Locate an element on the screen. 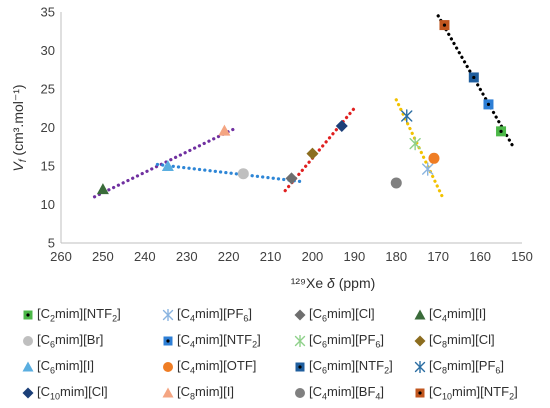  legend-label: [C4mim][OTF] is located at coordinates (217, 367).